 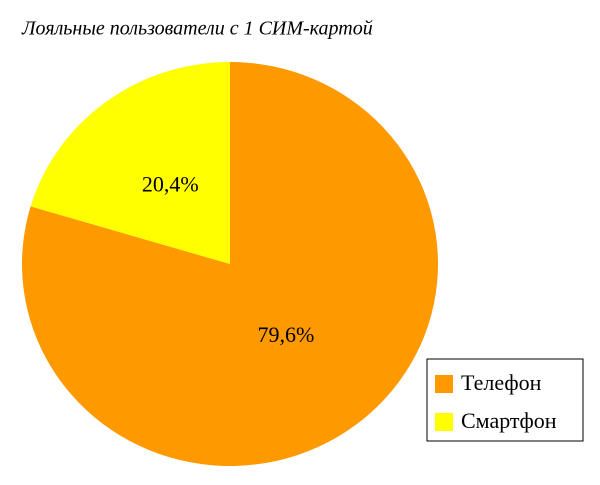 I want to click on legend-label: Телефон, so click(x=501, y=382).